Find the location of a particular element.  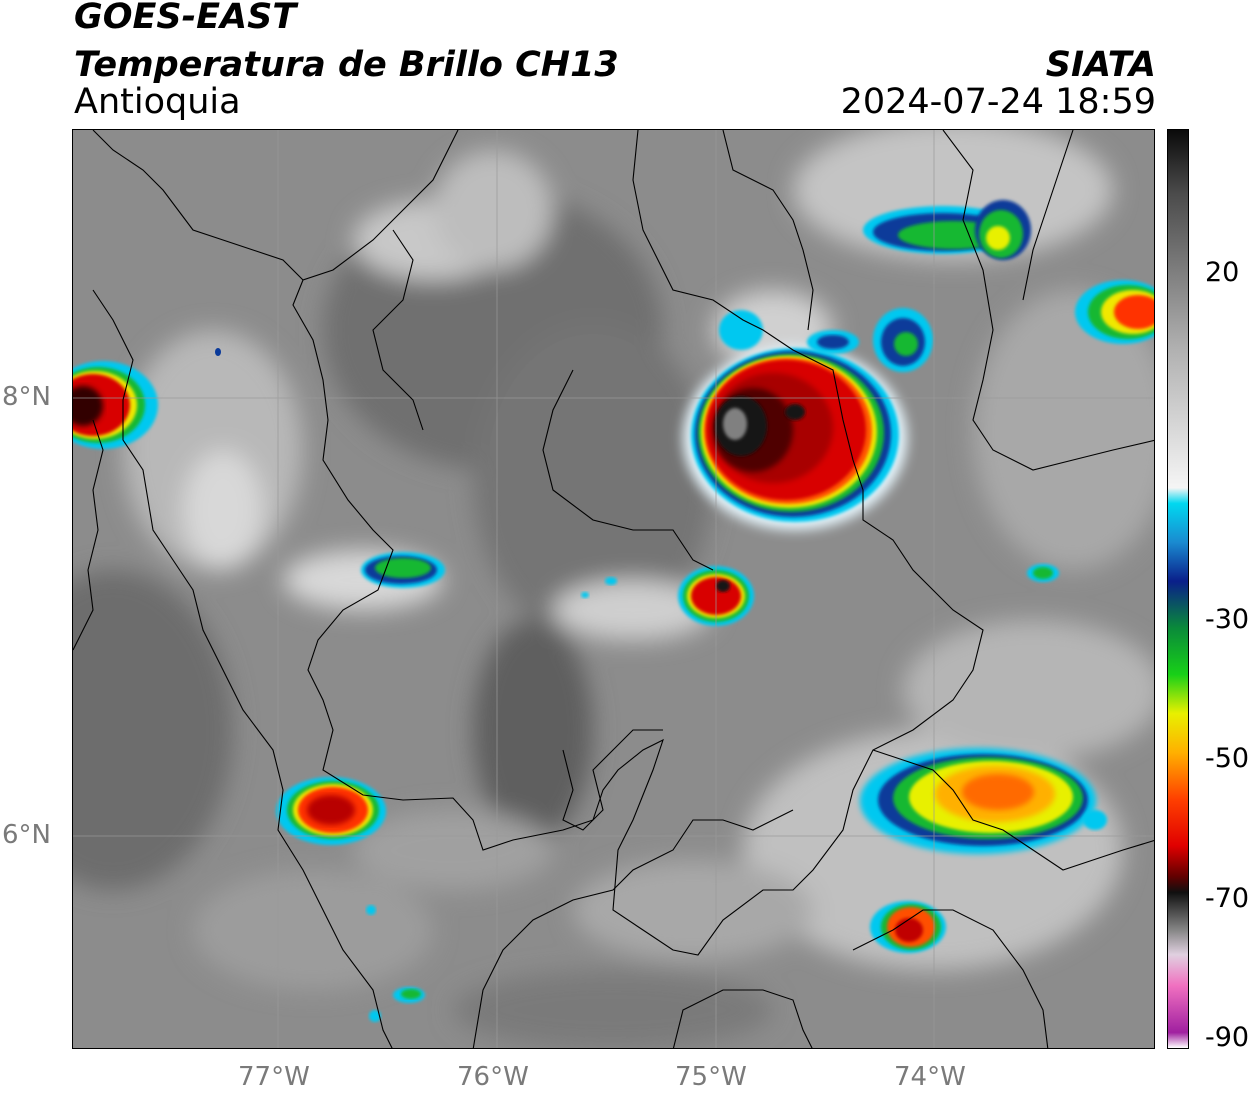

cell-west-south is located at coordinates (331, 811).